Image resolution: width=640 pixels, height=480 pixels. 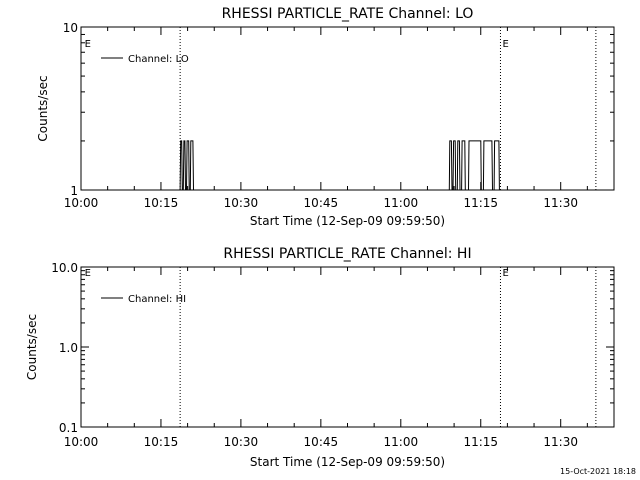 I want to click on legend-label: Channel: HI, so click(x=157, y=299).